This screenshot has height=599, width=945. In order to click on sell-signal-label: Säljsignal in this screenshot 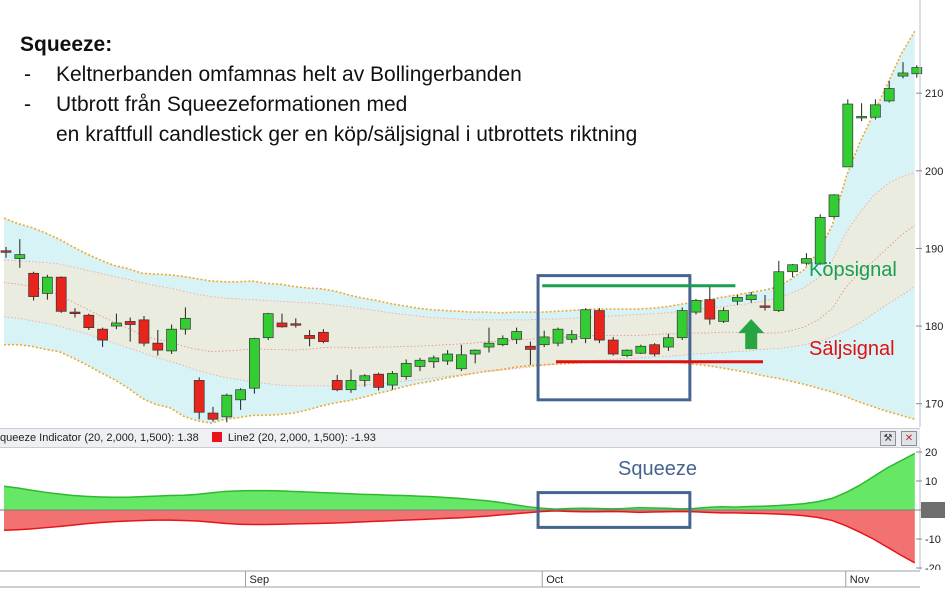, I will do `click(852, 349)`.